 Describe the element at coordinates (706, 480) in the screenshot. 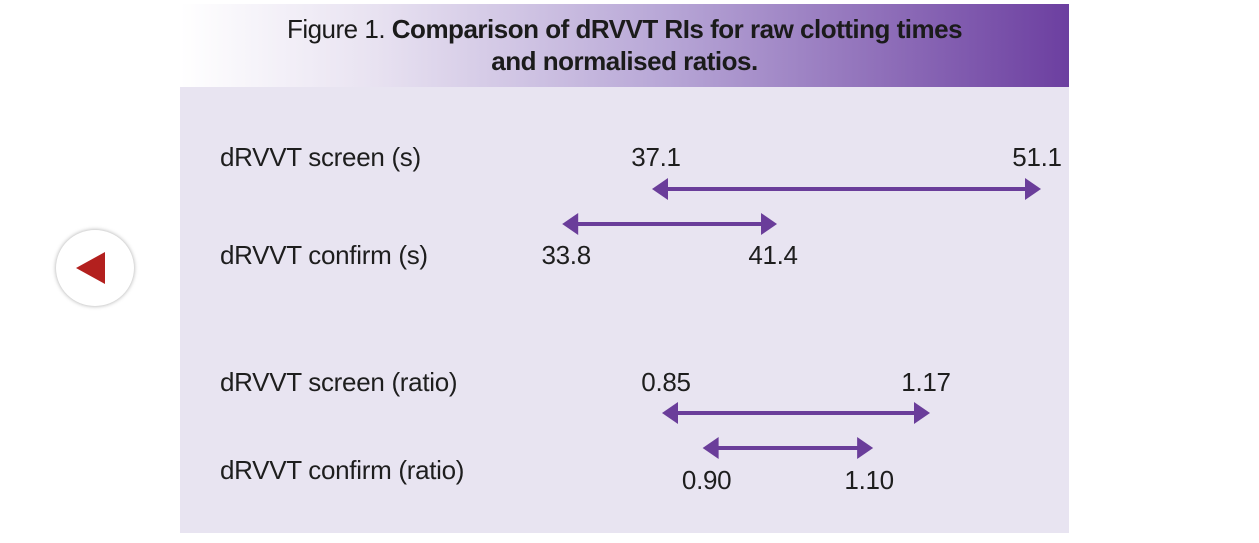

I see `range-low-value: 0.90` at that location.